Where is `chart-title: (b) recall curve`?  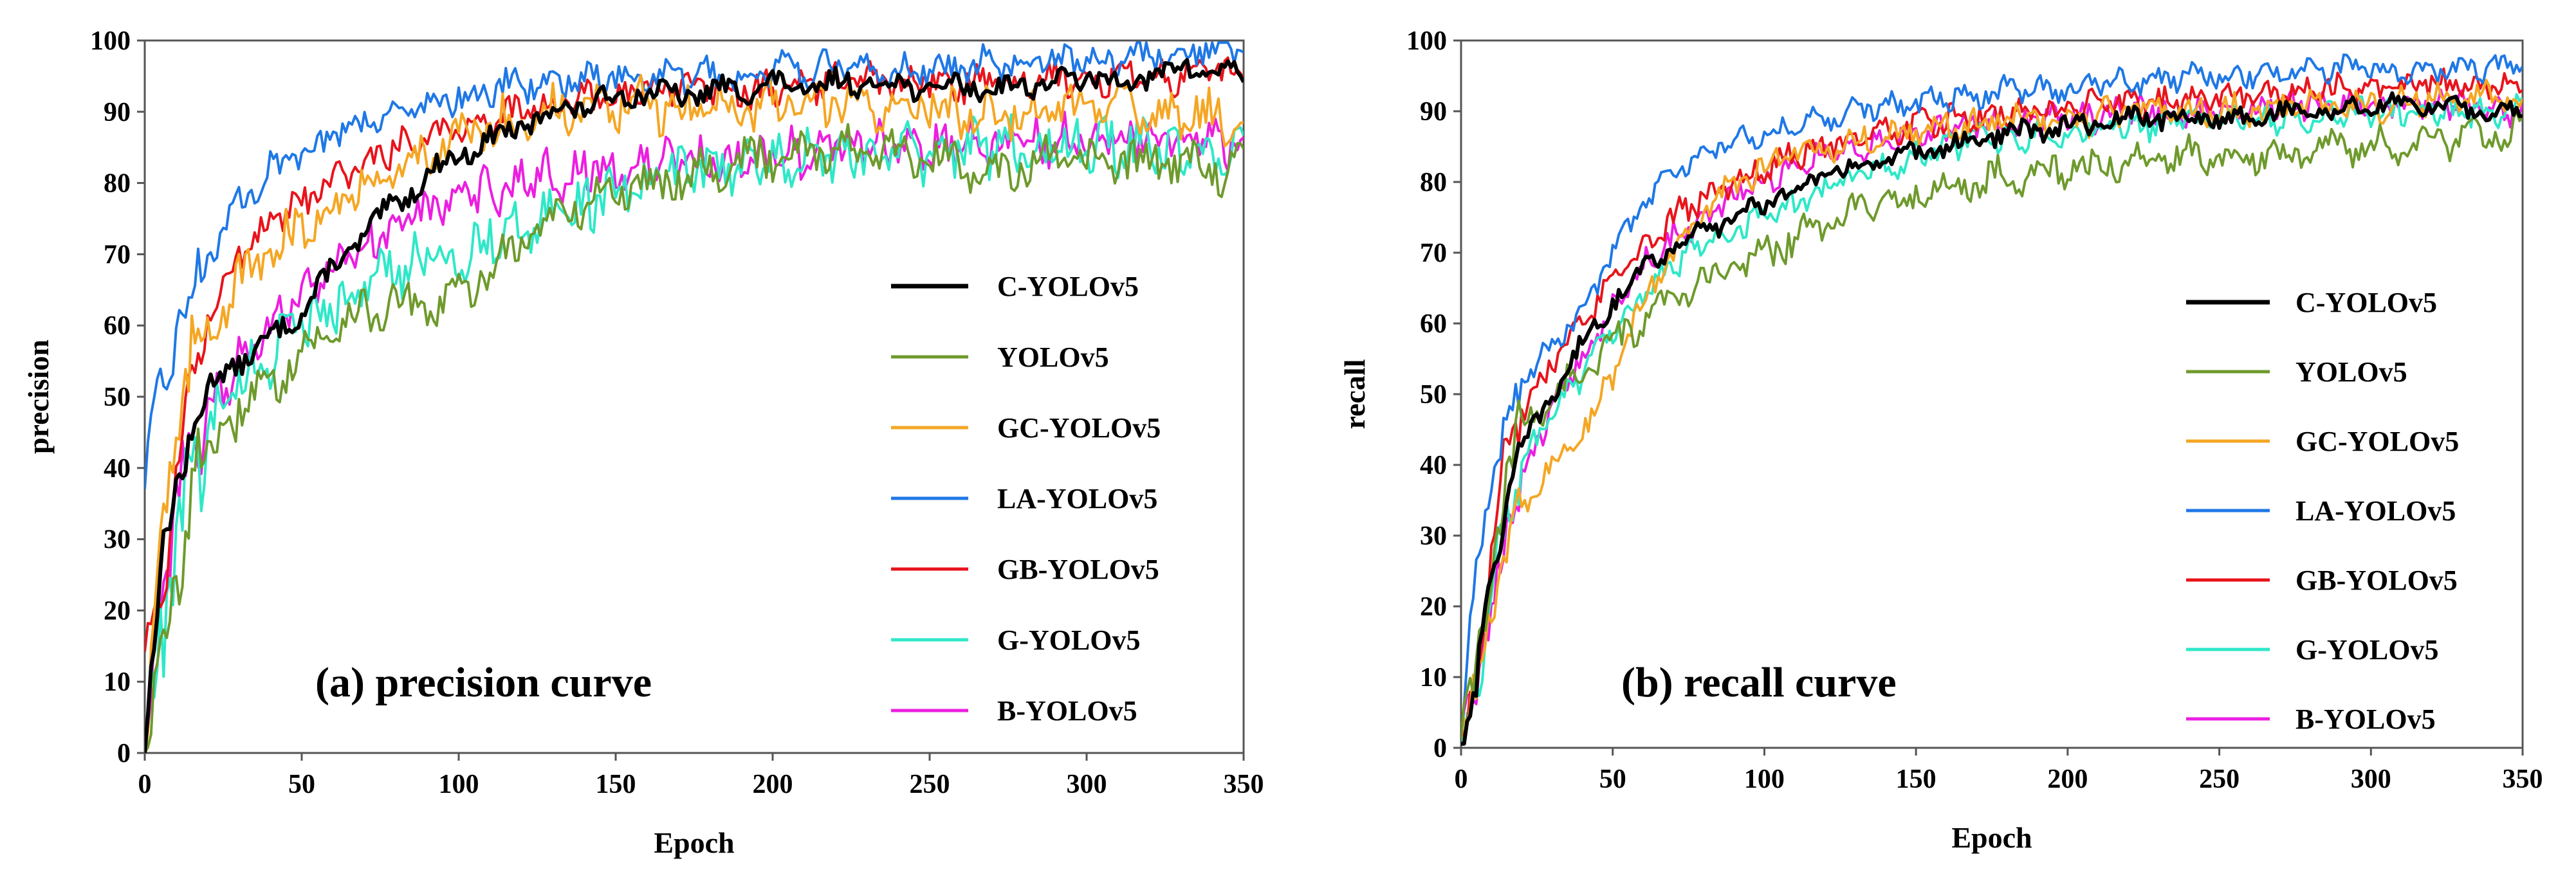 chart-title: (b) recall curve is located at coordinates (1759, 682).